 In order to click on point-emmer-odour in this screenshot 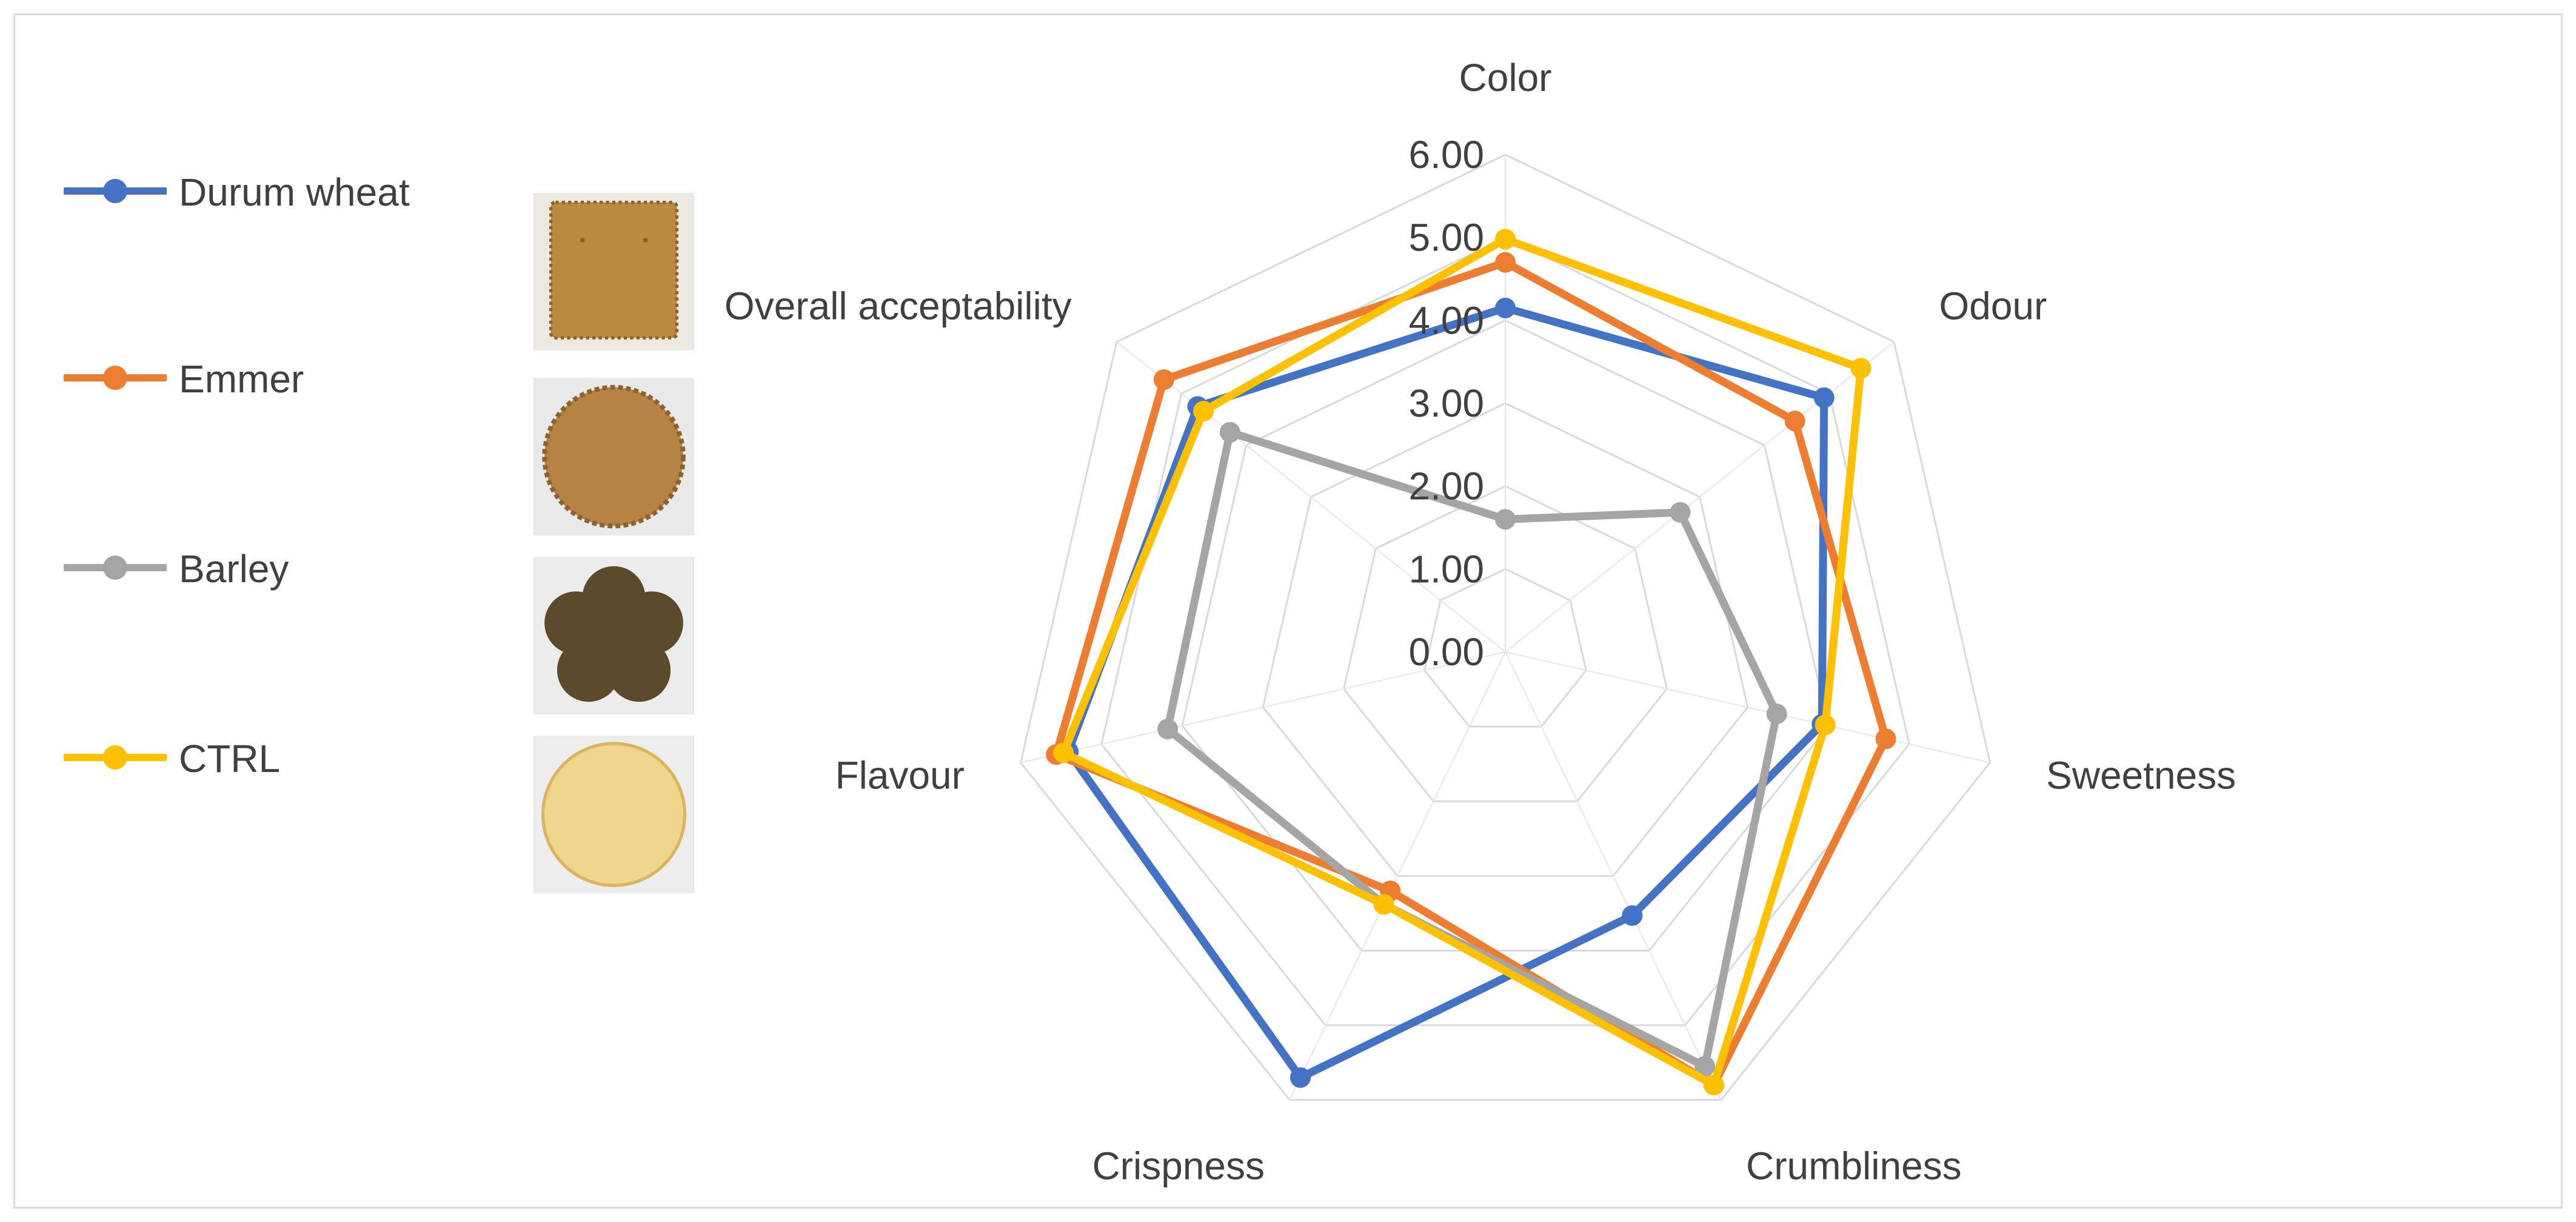, I will do `click(1794, 421)`.